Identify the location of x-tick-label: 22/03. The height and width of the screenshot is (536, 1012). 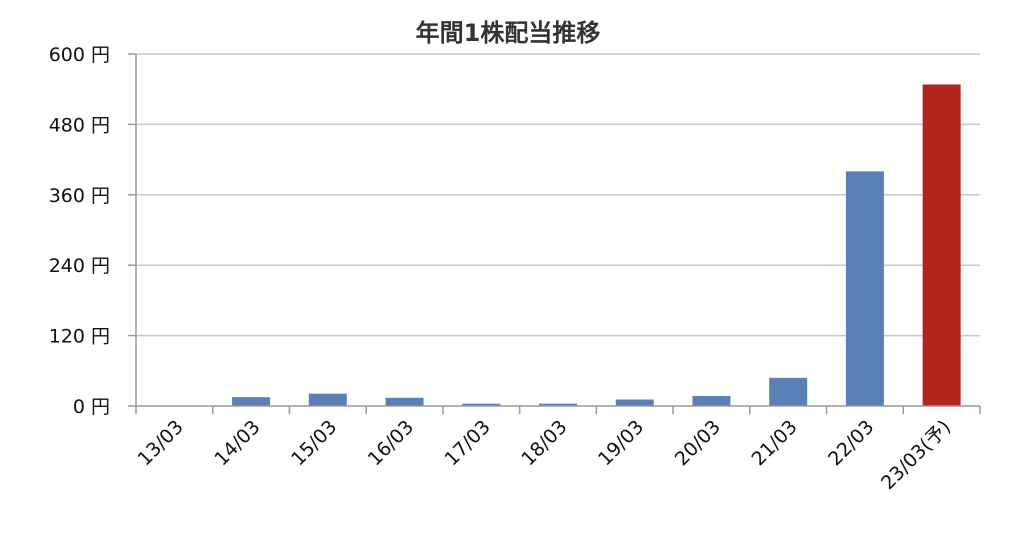
(851, 443).